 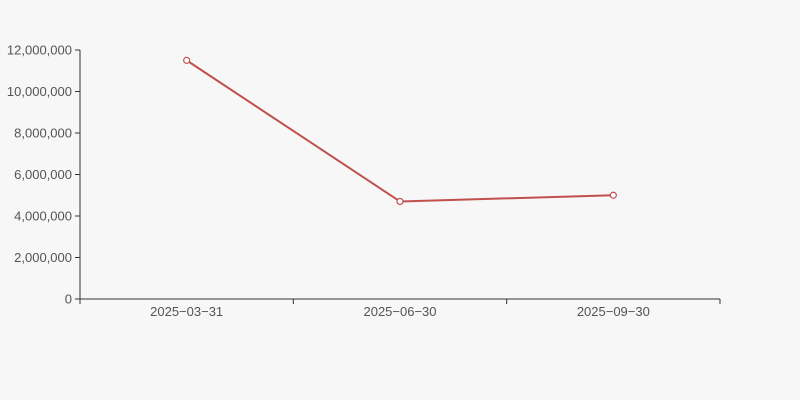 What do you see at coordinates (43, 133) in the screenshot?
I see `y-axis-tick-label: 8,000,000` at bounding box center [43, 133].